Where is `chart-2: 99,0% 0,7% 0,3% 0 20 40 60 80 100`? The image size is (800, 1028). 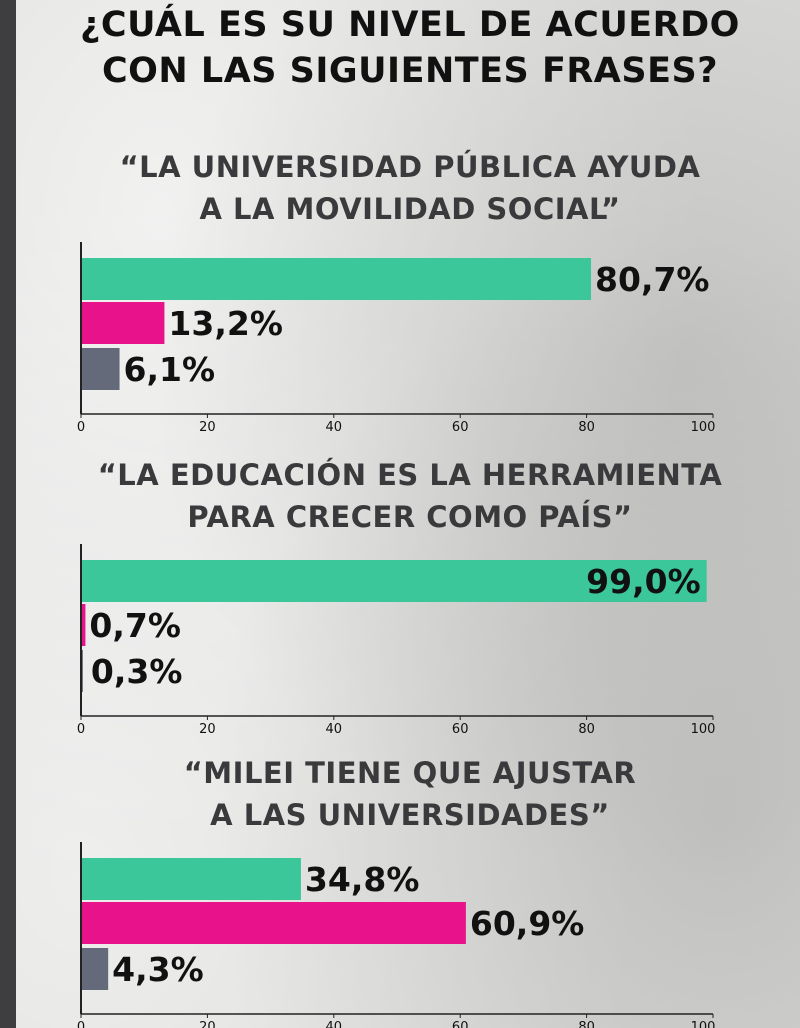
chart-2: 99,0% 0,7% 0,3% 0 20 40 60 80 100 is located at coordinates (396, 640).